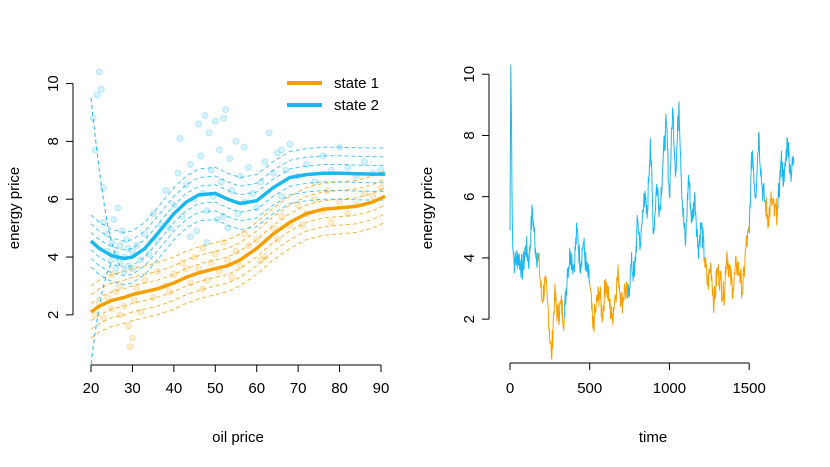 This screenshot has height=467, width=830. I want to click on x-axis-label: time, so click(653, 437).